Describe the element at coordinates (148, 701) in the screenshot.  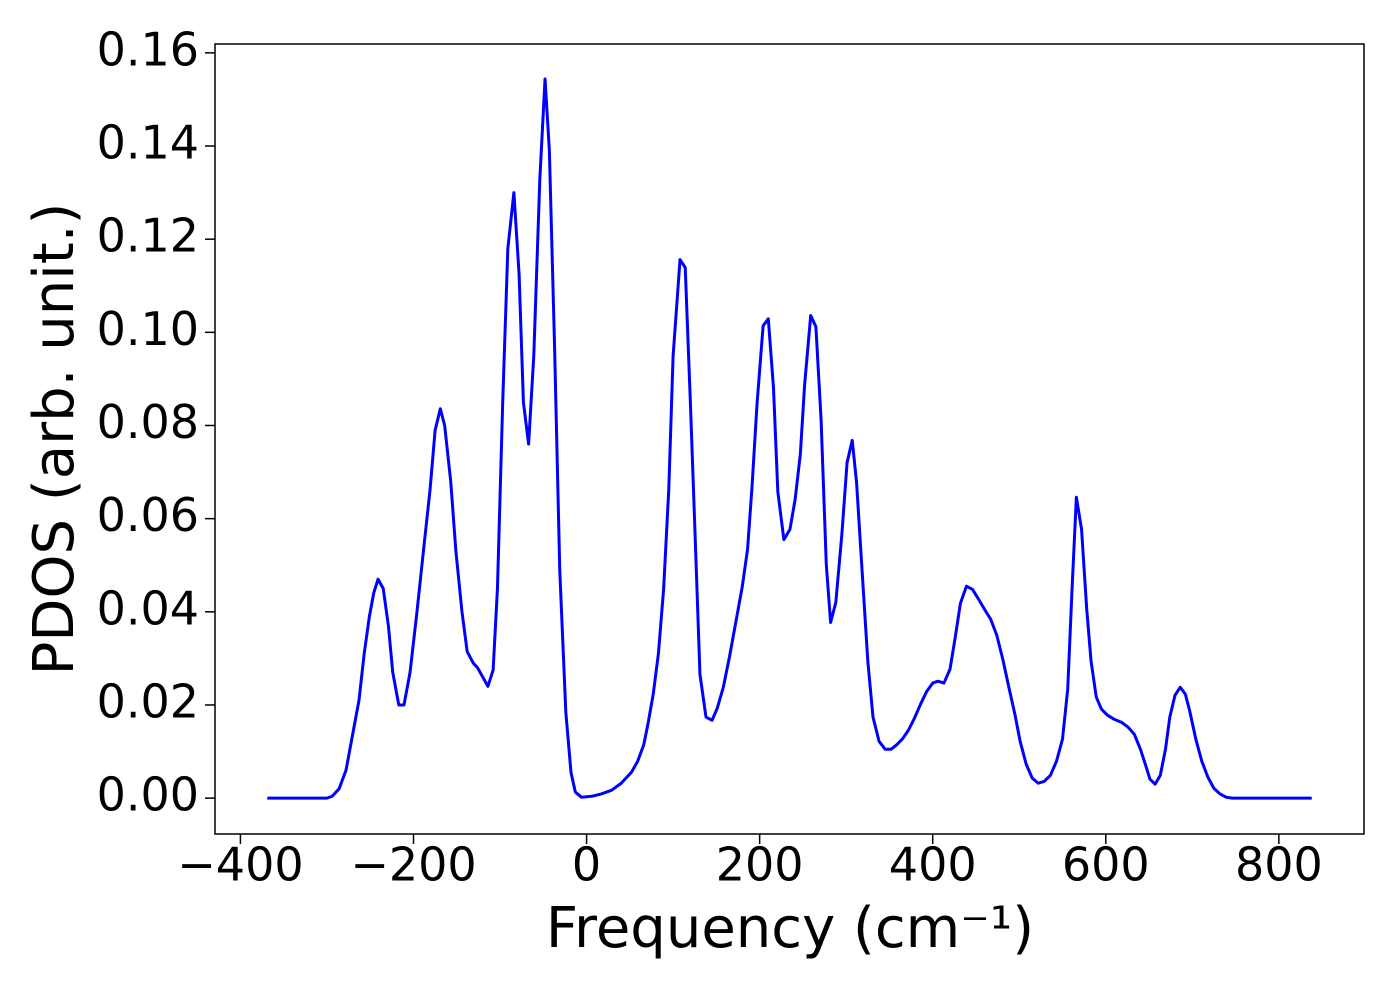
I see `y-tick-label: 0.02` at that location.